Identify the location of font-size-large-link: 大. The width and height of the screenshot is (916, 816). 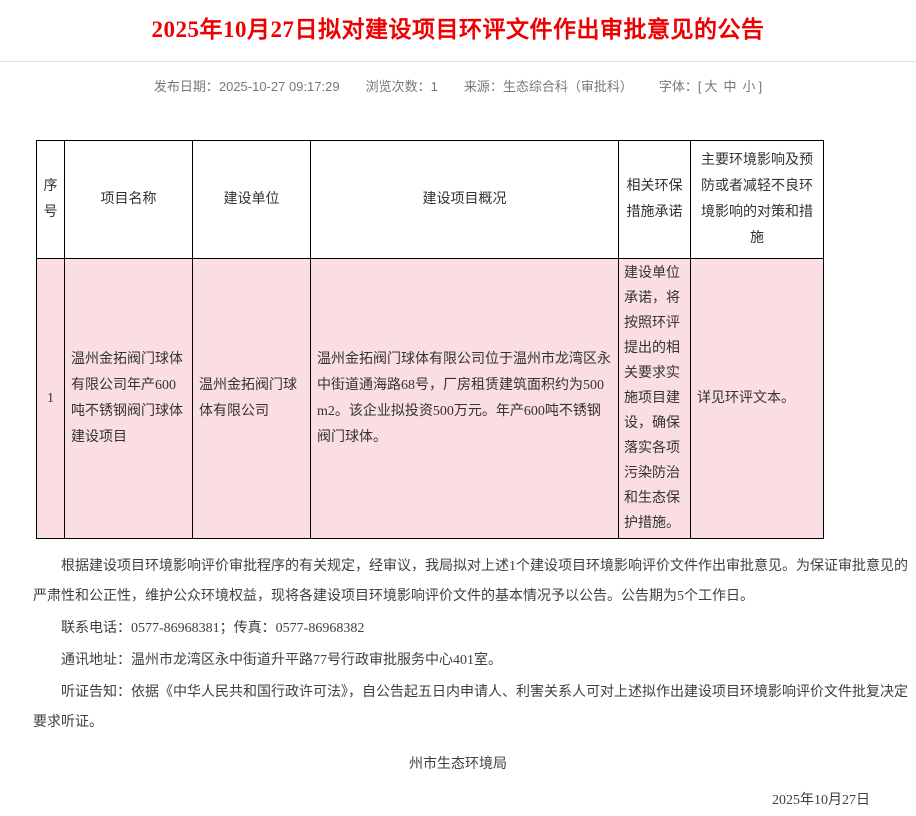
(711, 86).